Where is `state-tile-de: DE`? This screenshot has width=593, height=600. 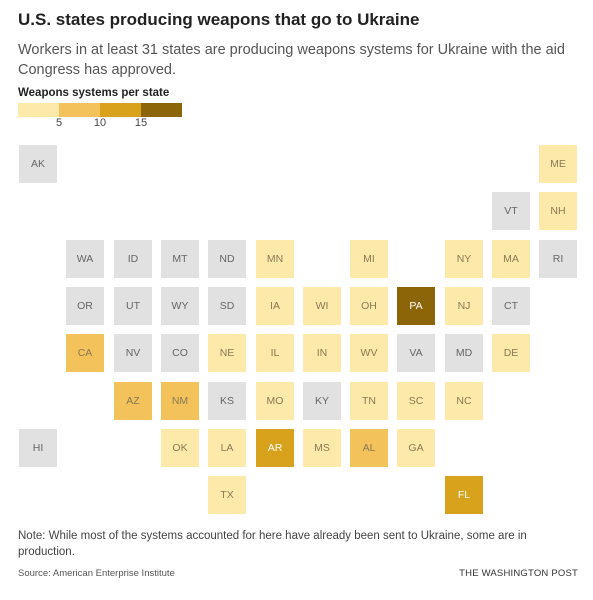
state-tile-de: DE is located at coordinates (511, 353).